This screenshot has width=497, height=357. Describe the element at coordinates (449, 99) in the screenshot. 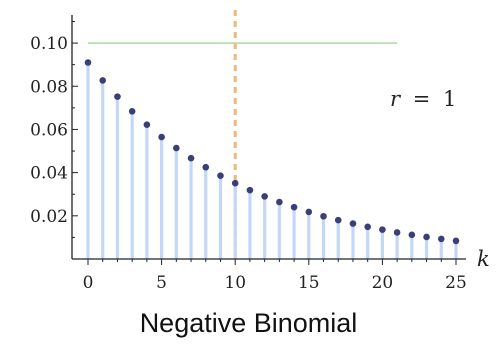

I see `annotation-value: 1` at that location.